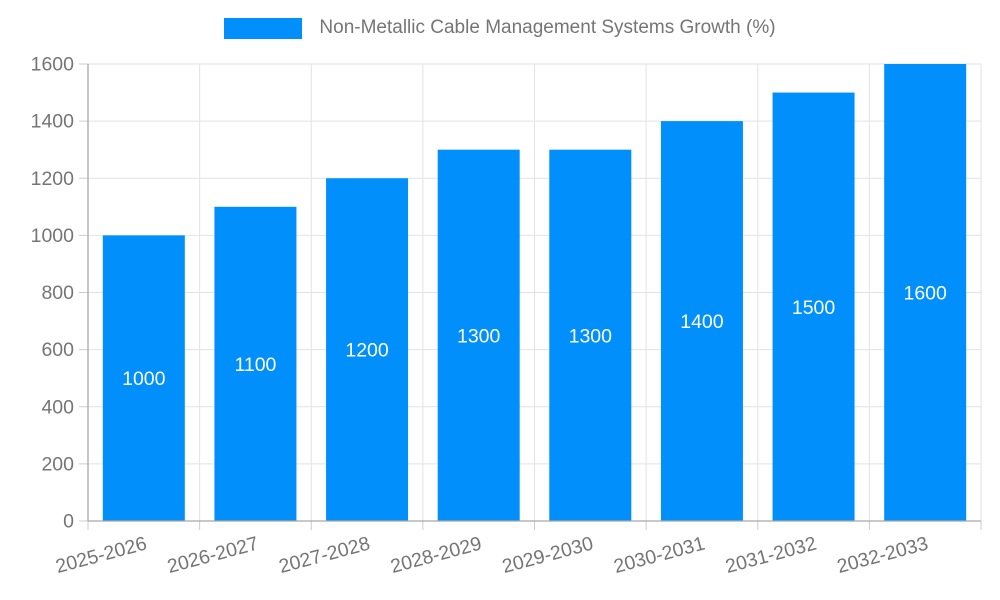 Image resolution: width=1000 pixels, height=600 pixels. I want to click on y-axis-tick-label: 0, so click(68, 522).